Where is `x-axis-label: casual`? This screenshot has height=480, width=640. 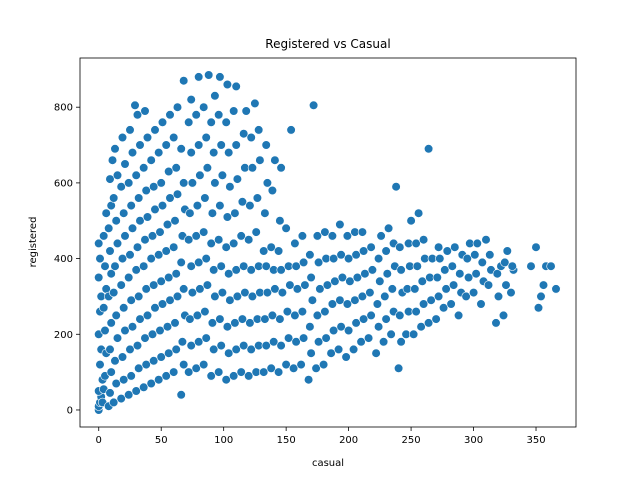
x-axis-label: casual is located at coordinates (328, 463).